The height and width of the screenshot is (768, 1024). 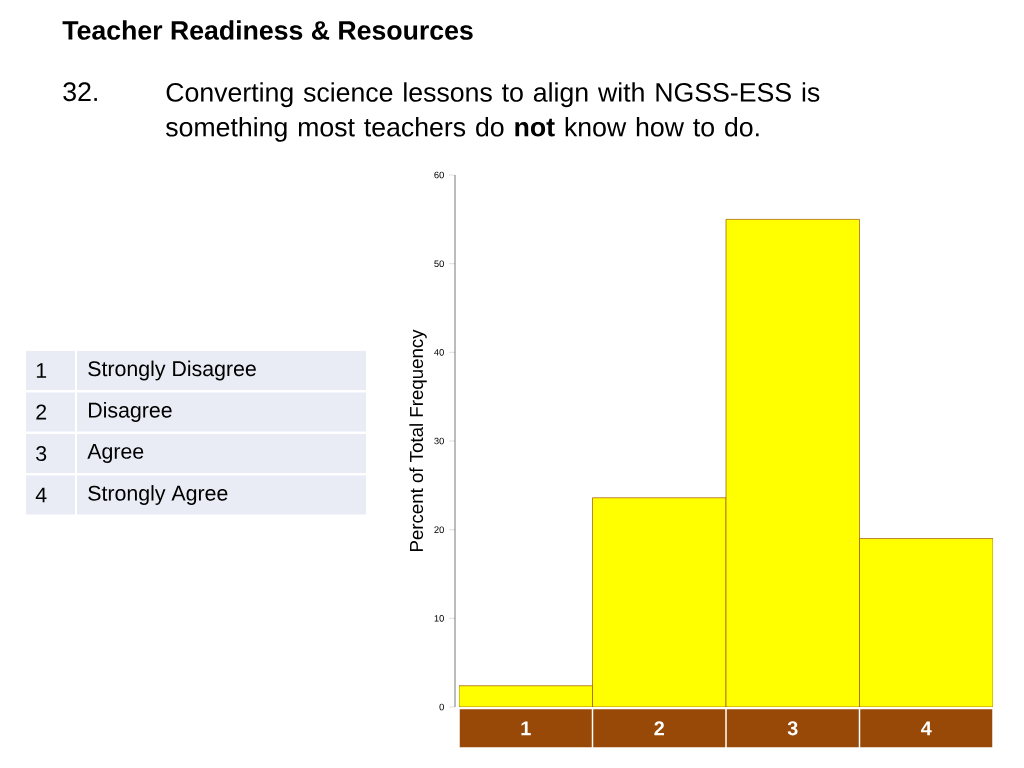 What do you see at coordinates (439, 263) in the screenshot?
I see `y-tick-label: 50` at bounding box center [439, 263].